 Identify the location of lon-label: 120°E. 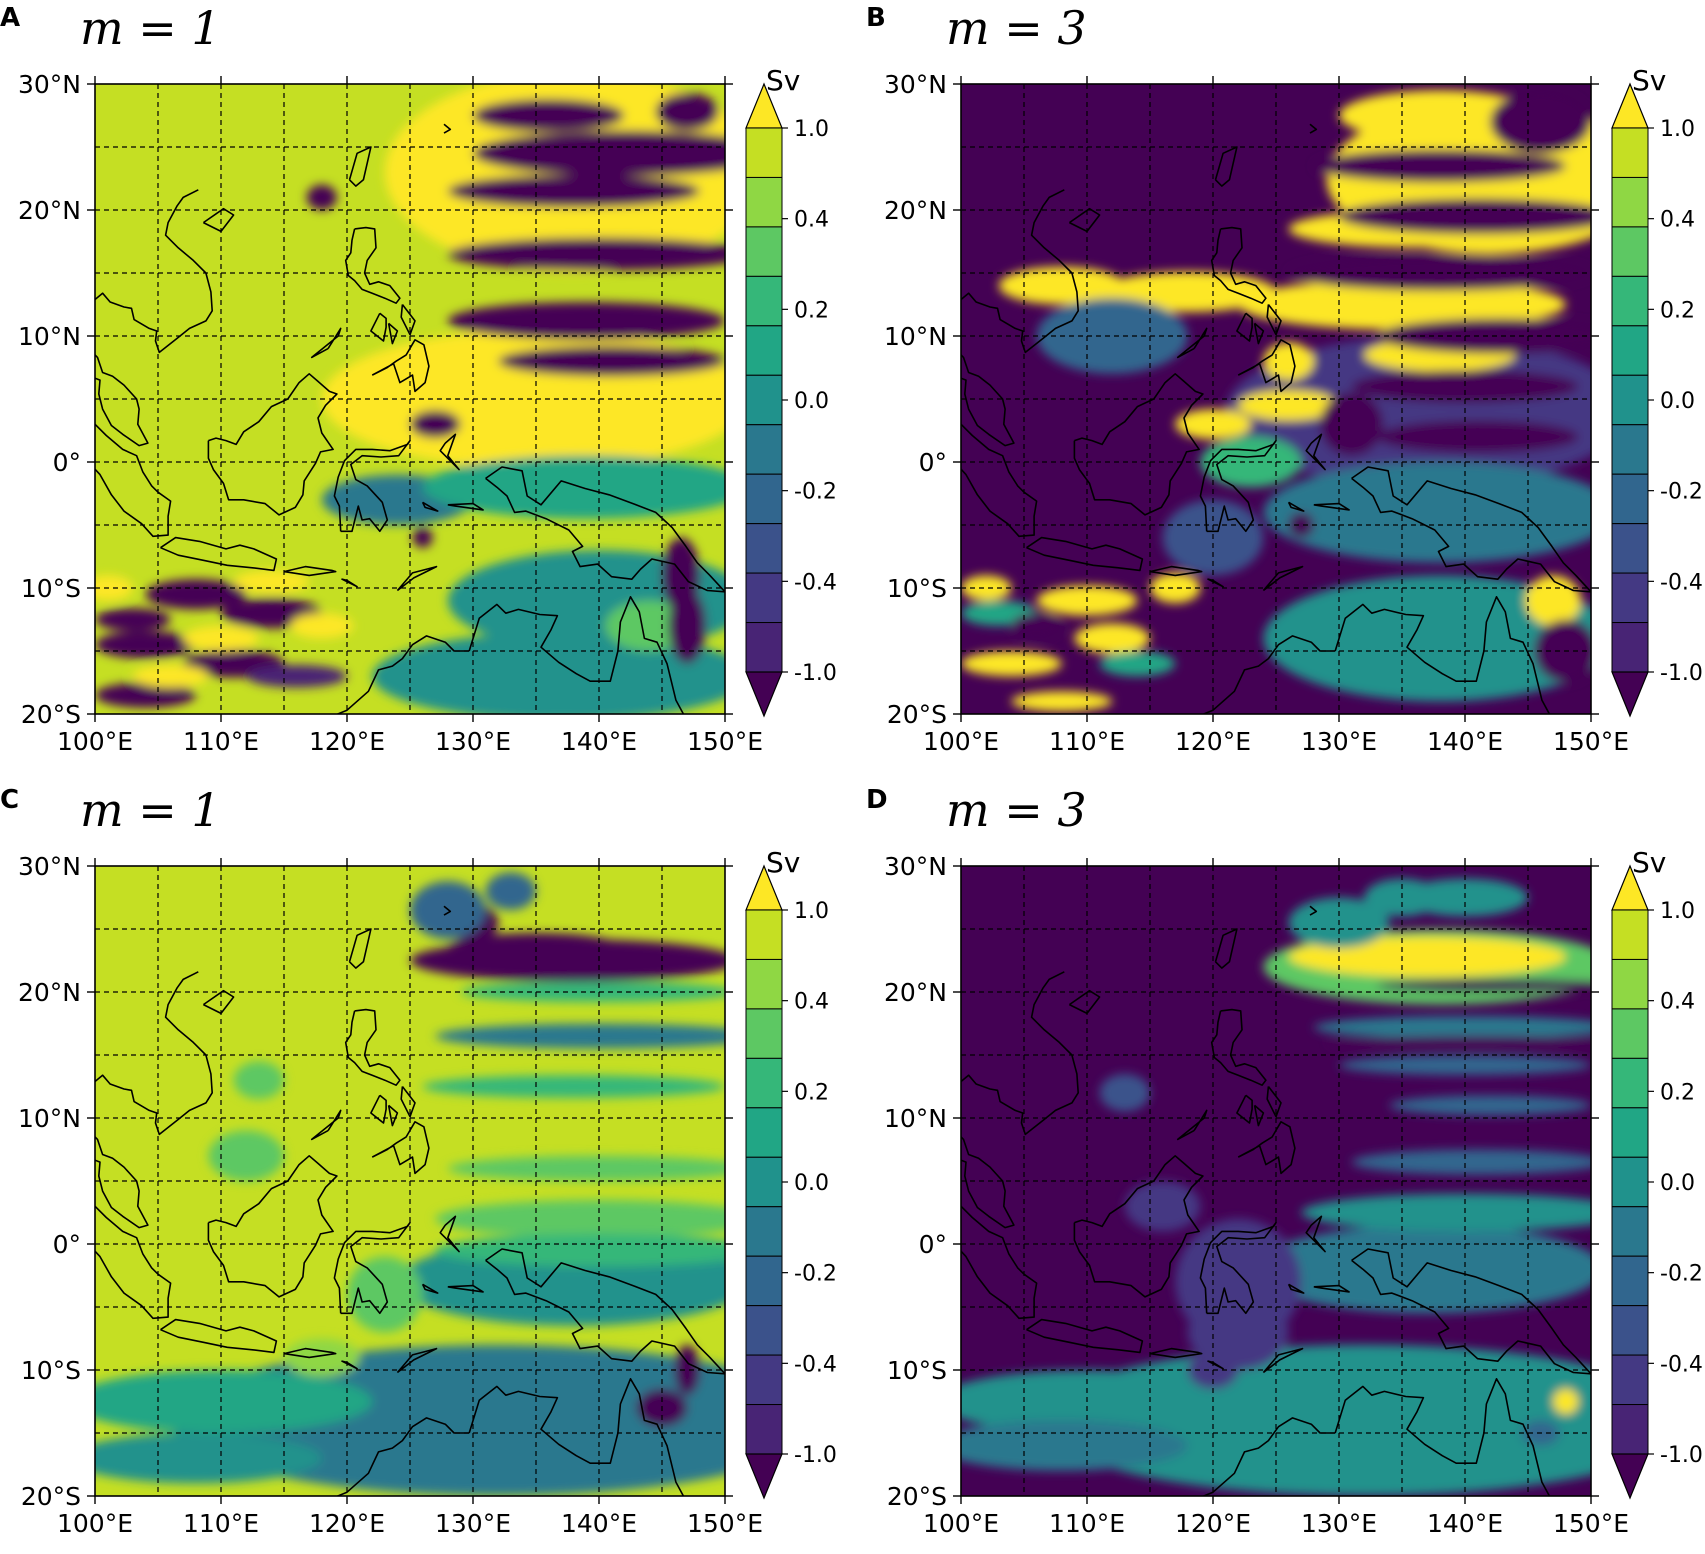
(347, 1523).